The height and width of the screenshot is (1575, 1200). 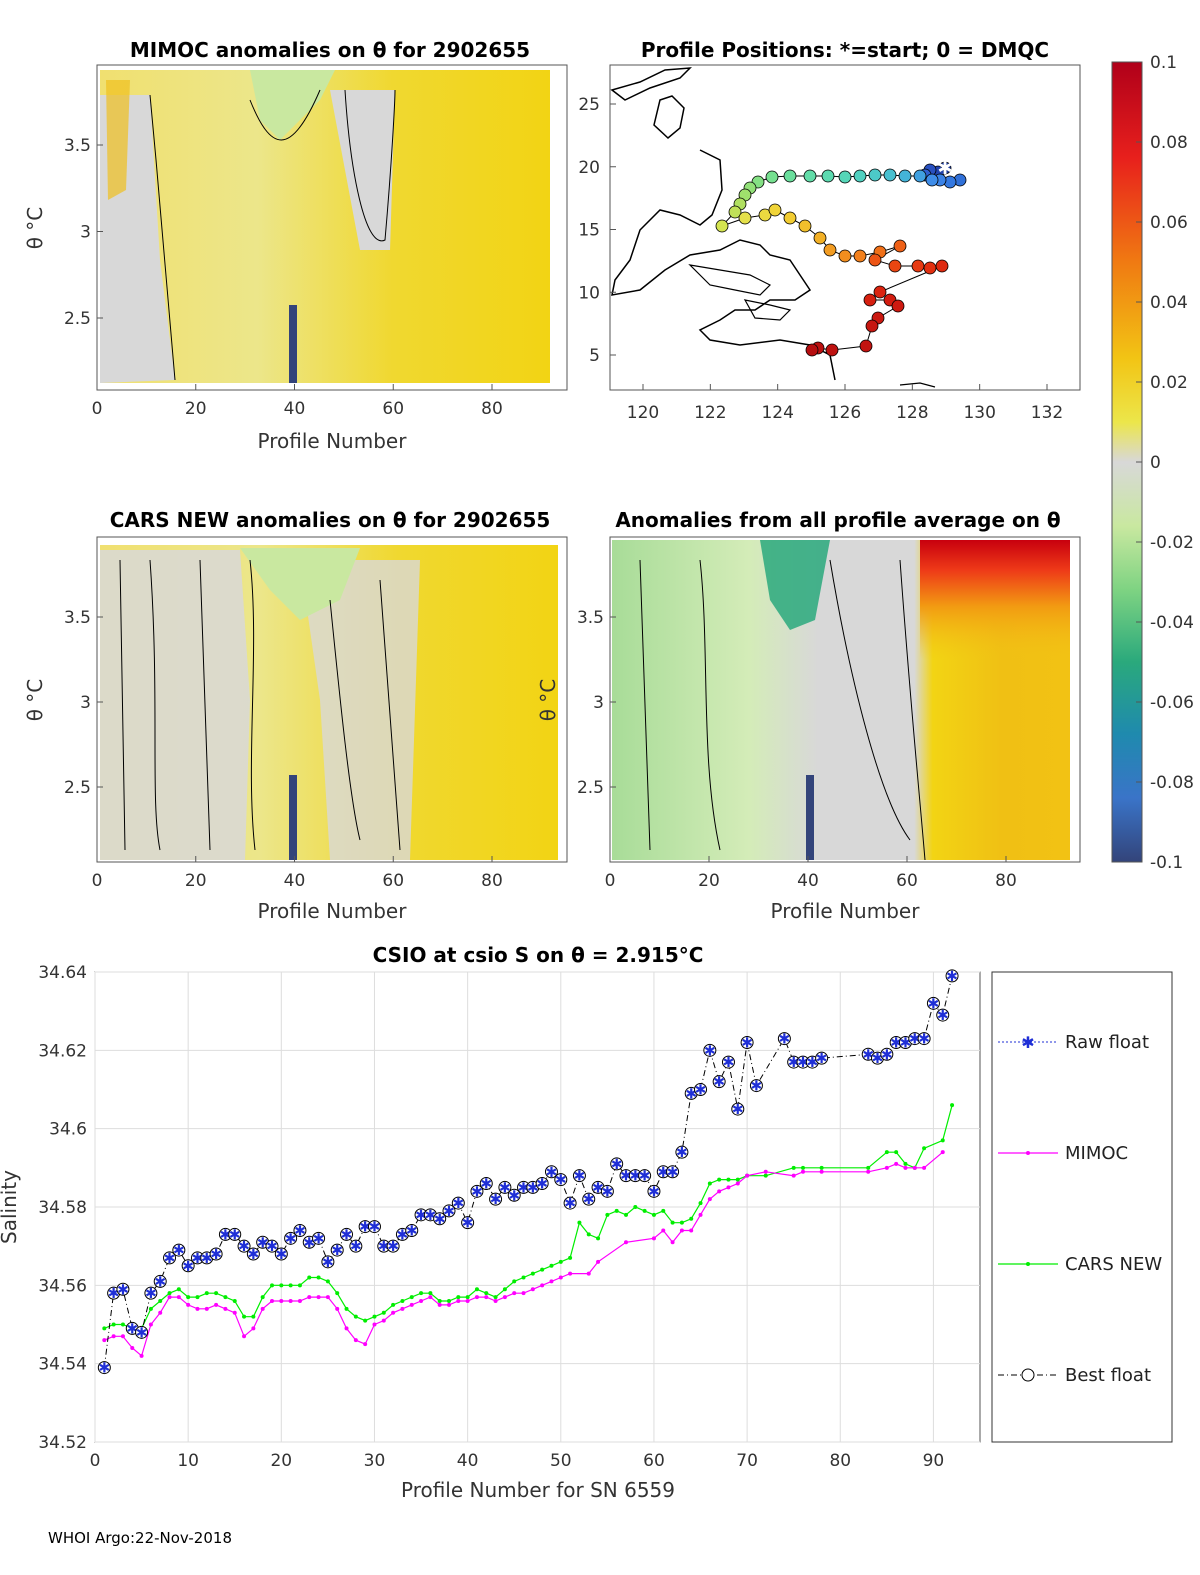 I want to click on mimoc-green-region, so click(x=292, y=105).